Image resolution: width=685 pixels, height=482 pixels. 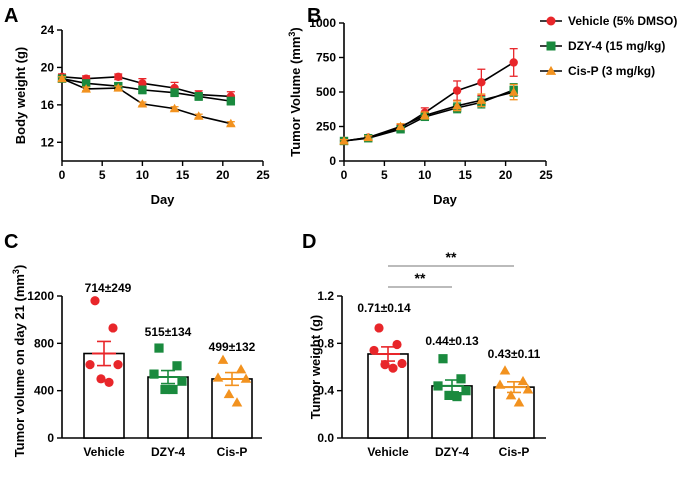 What do you see at coordinates (168, 332) in the screenshot?
I see `value-annotation: 515±134` at bounding box center [168, 332].